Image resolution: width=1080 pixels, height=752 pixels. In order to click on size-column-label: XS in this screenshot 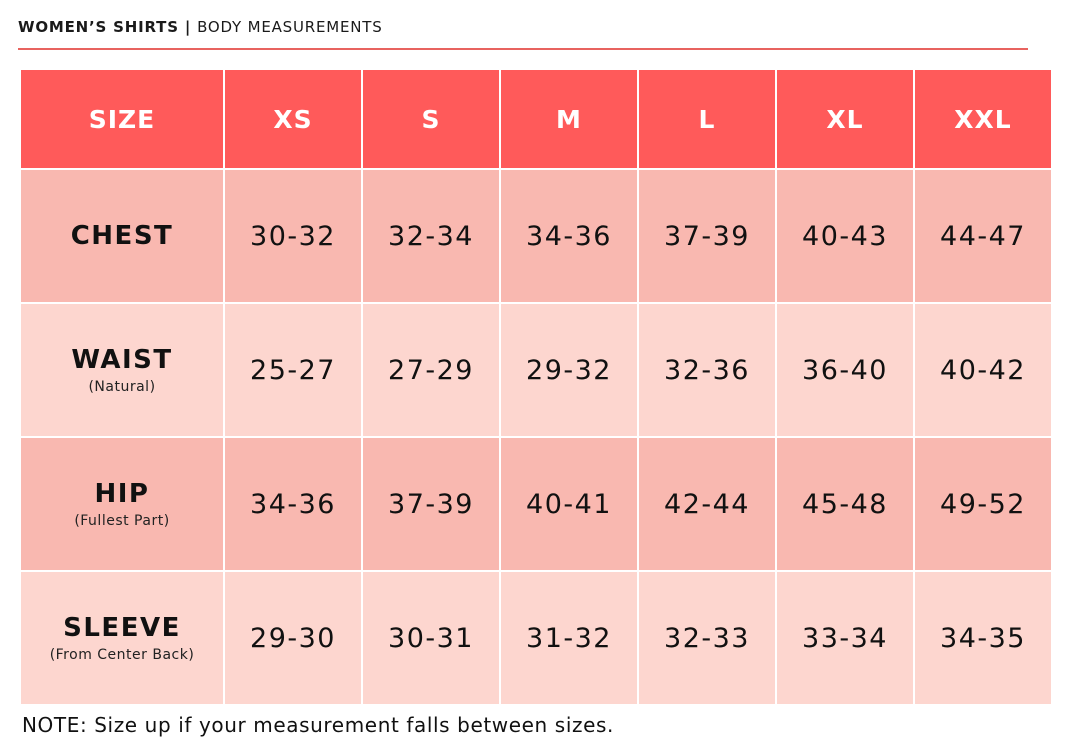, I will do `click(293, 119)`.